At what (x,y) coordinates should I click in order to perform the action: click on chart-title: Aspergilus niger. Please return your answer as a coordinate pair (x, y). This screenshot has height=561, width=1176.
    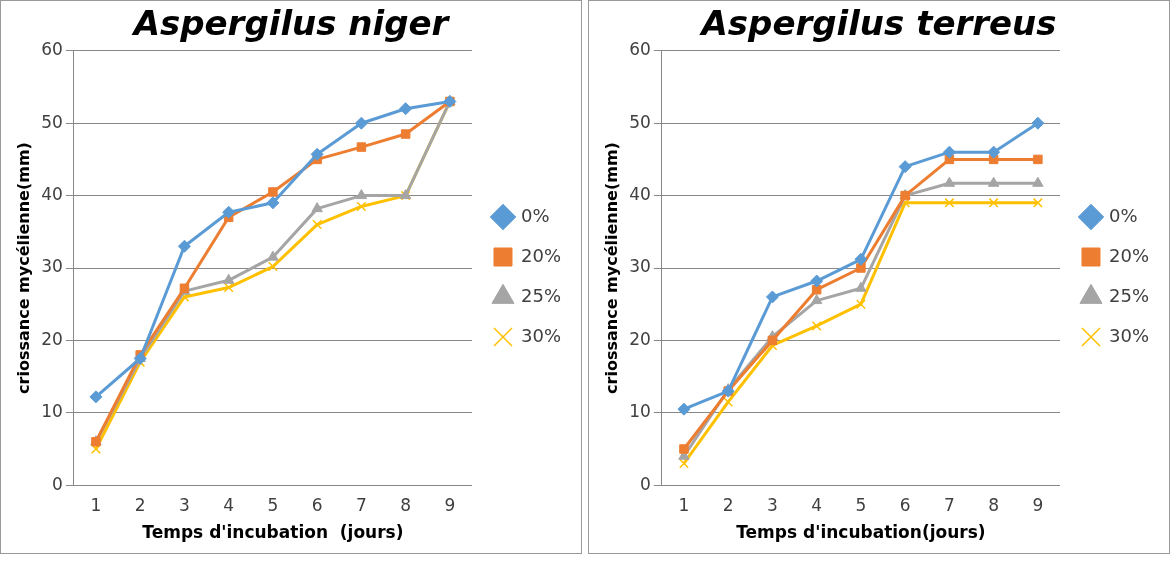
    Looking at the image, I should click on (290, 23).